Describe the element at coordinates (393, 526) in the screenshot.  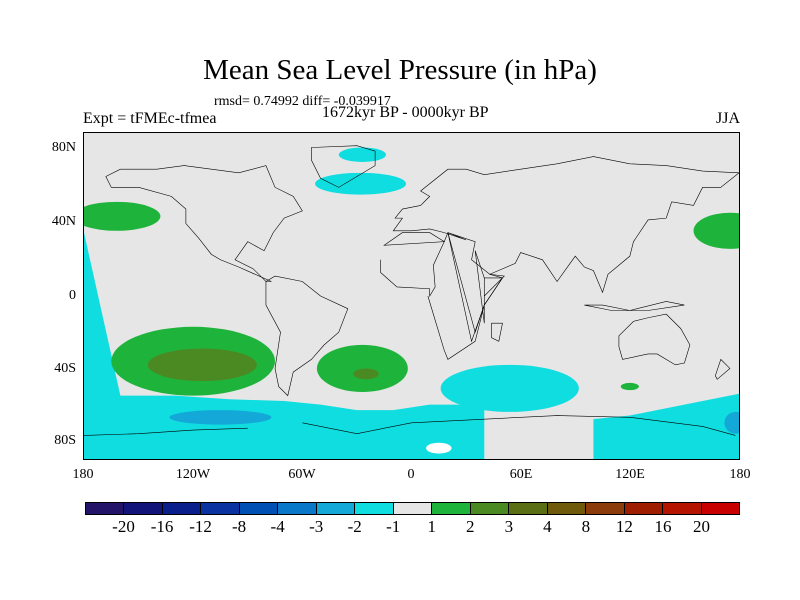
I see `colorbar-label: -1` at that location.